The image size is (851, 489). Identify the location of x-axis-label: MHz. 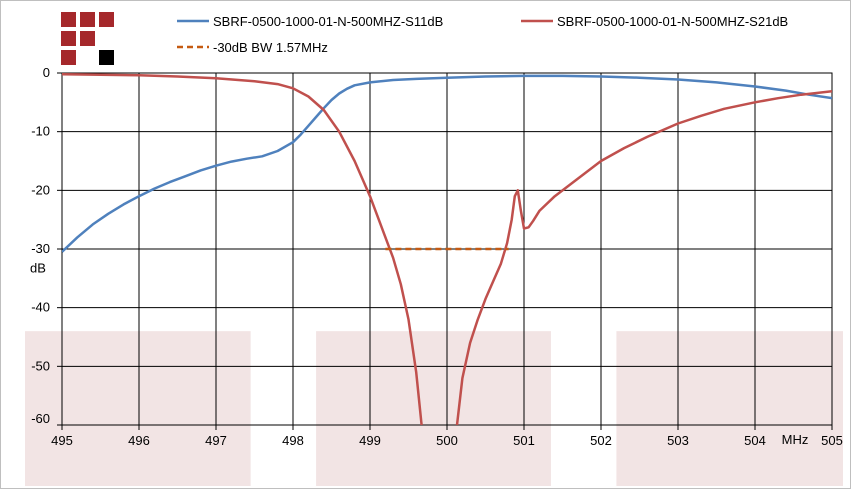
(795, 439).